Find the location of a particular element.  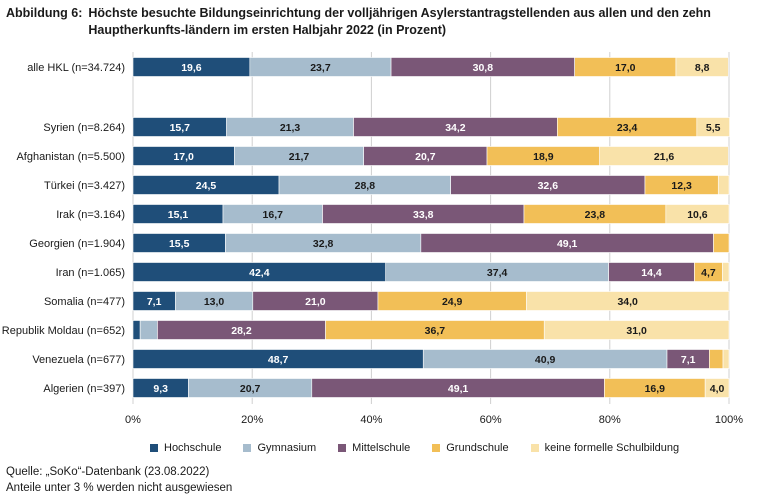

category-label: Somalia (n=477) is located at coordinates (84, 302).